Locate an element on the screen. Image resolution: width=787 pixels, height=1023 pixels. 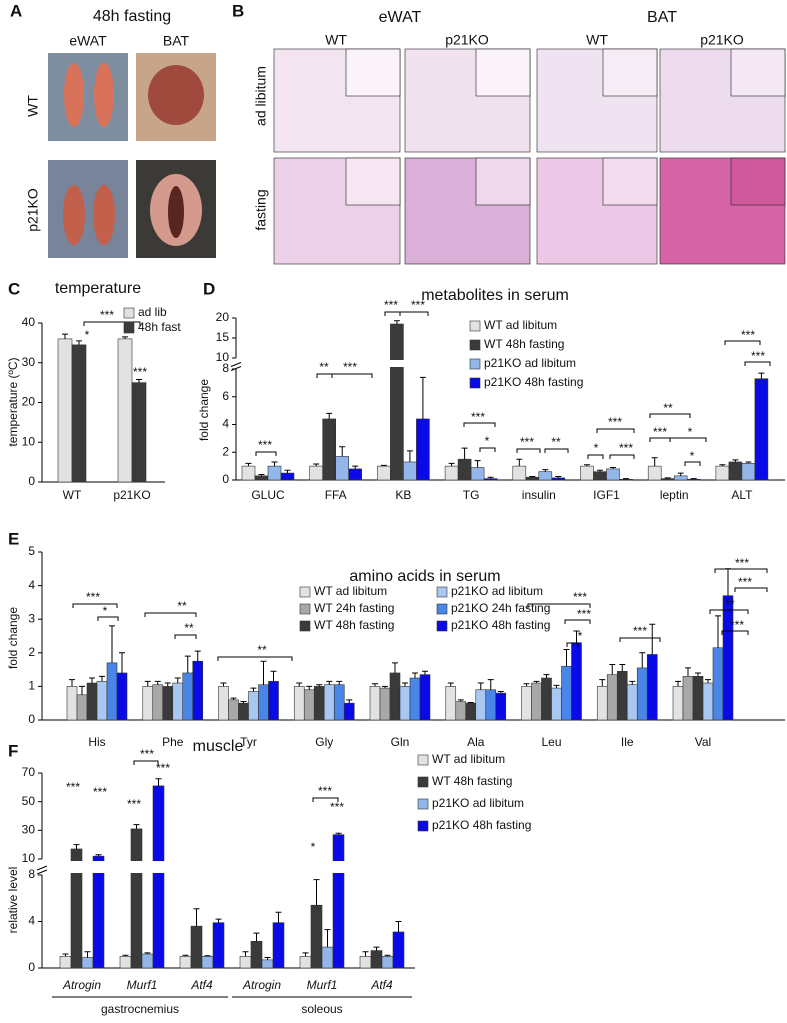
group-label: gastrocnemius is located at coordinates (140, 1009).